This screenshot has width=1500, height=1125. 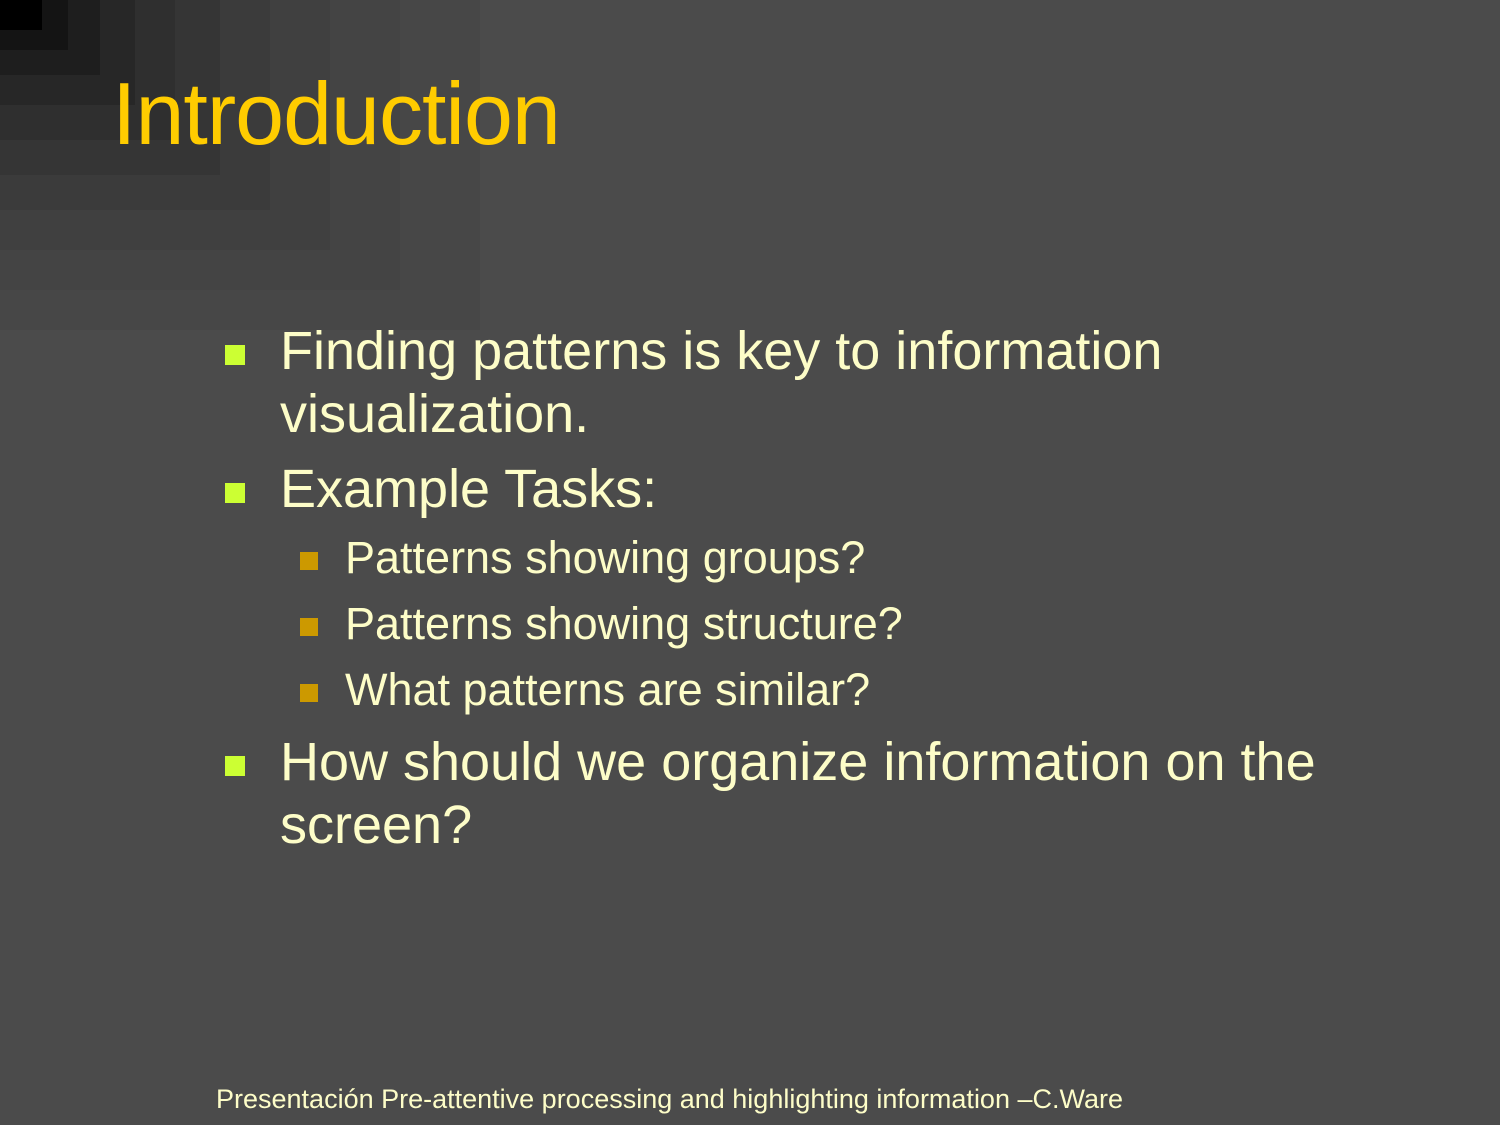 I want to click on bullet-item: Example Tasks:, so click(x=802, y=489).